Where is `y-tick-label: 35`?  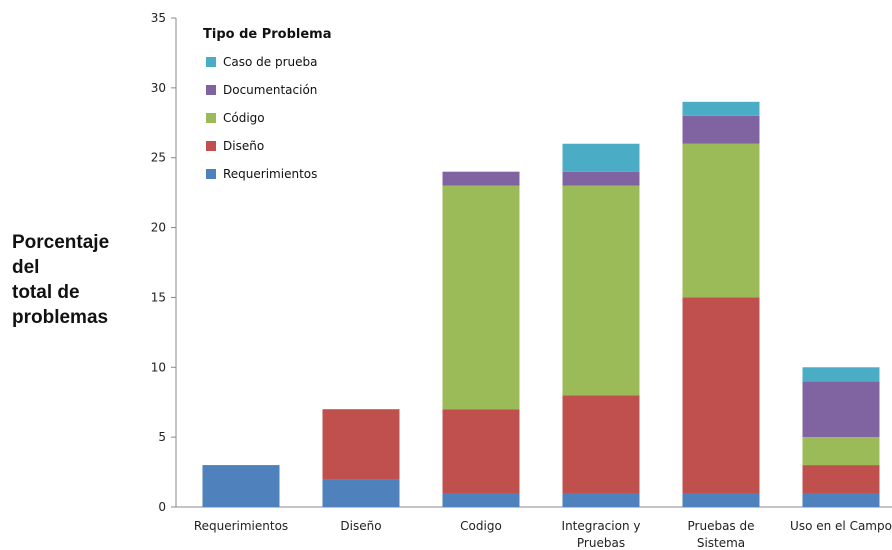 y-tick-label: 35 is located at coordinates (158, 18).